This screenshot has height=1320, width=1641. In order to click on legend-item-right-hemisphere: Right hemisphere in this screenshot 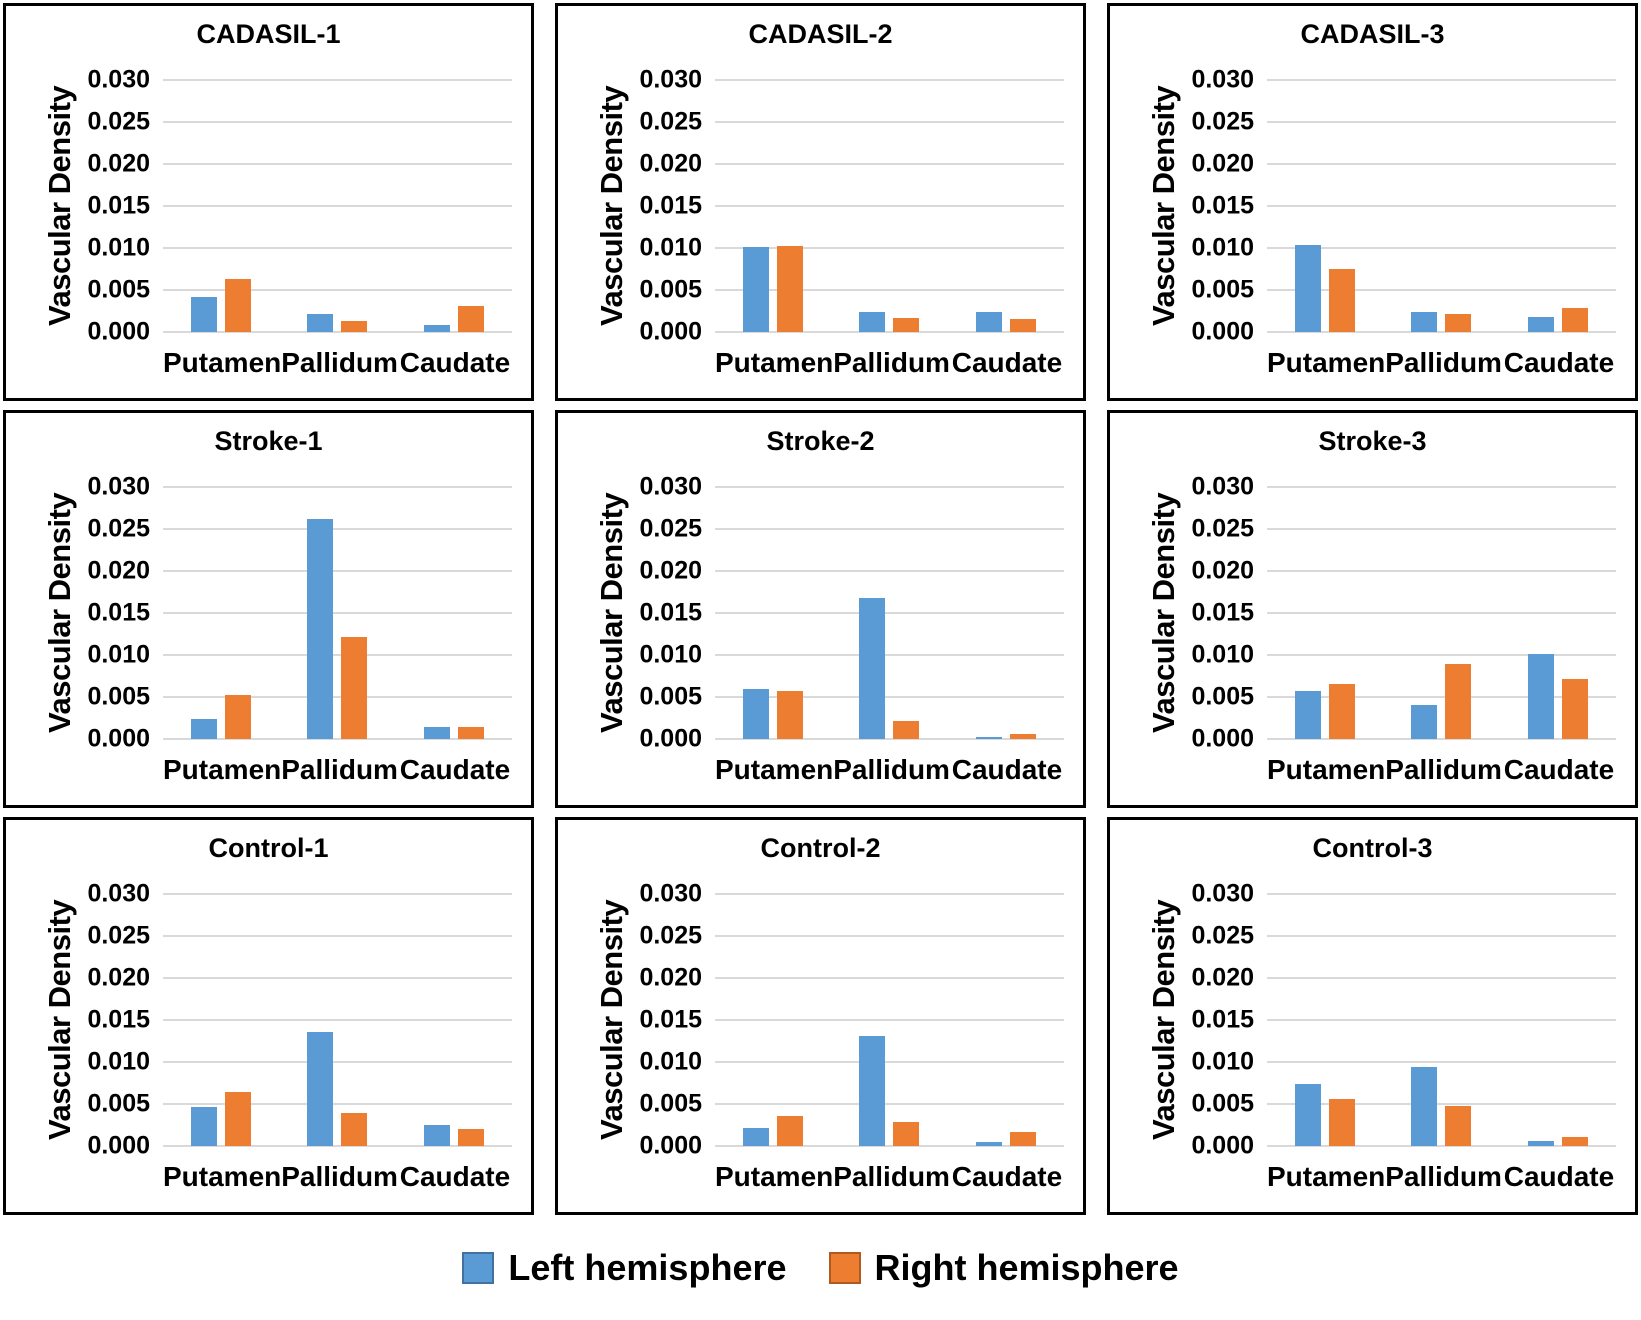, I will do `click(1003, 1267)`.